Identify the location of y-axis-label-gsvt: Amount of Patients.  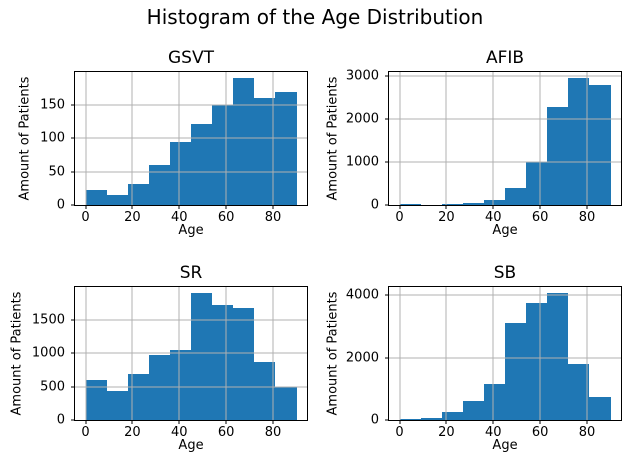
(25, 138).